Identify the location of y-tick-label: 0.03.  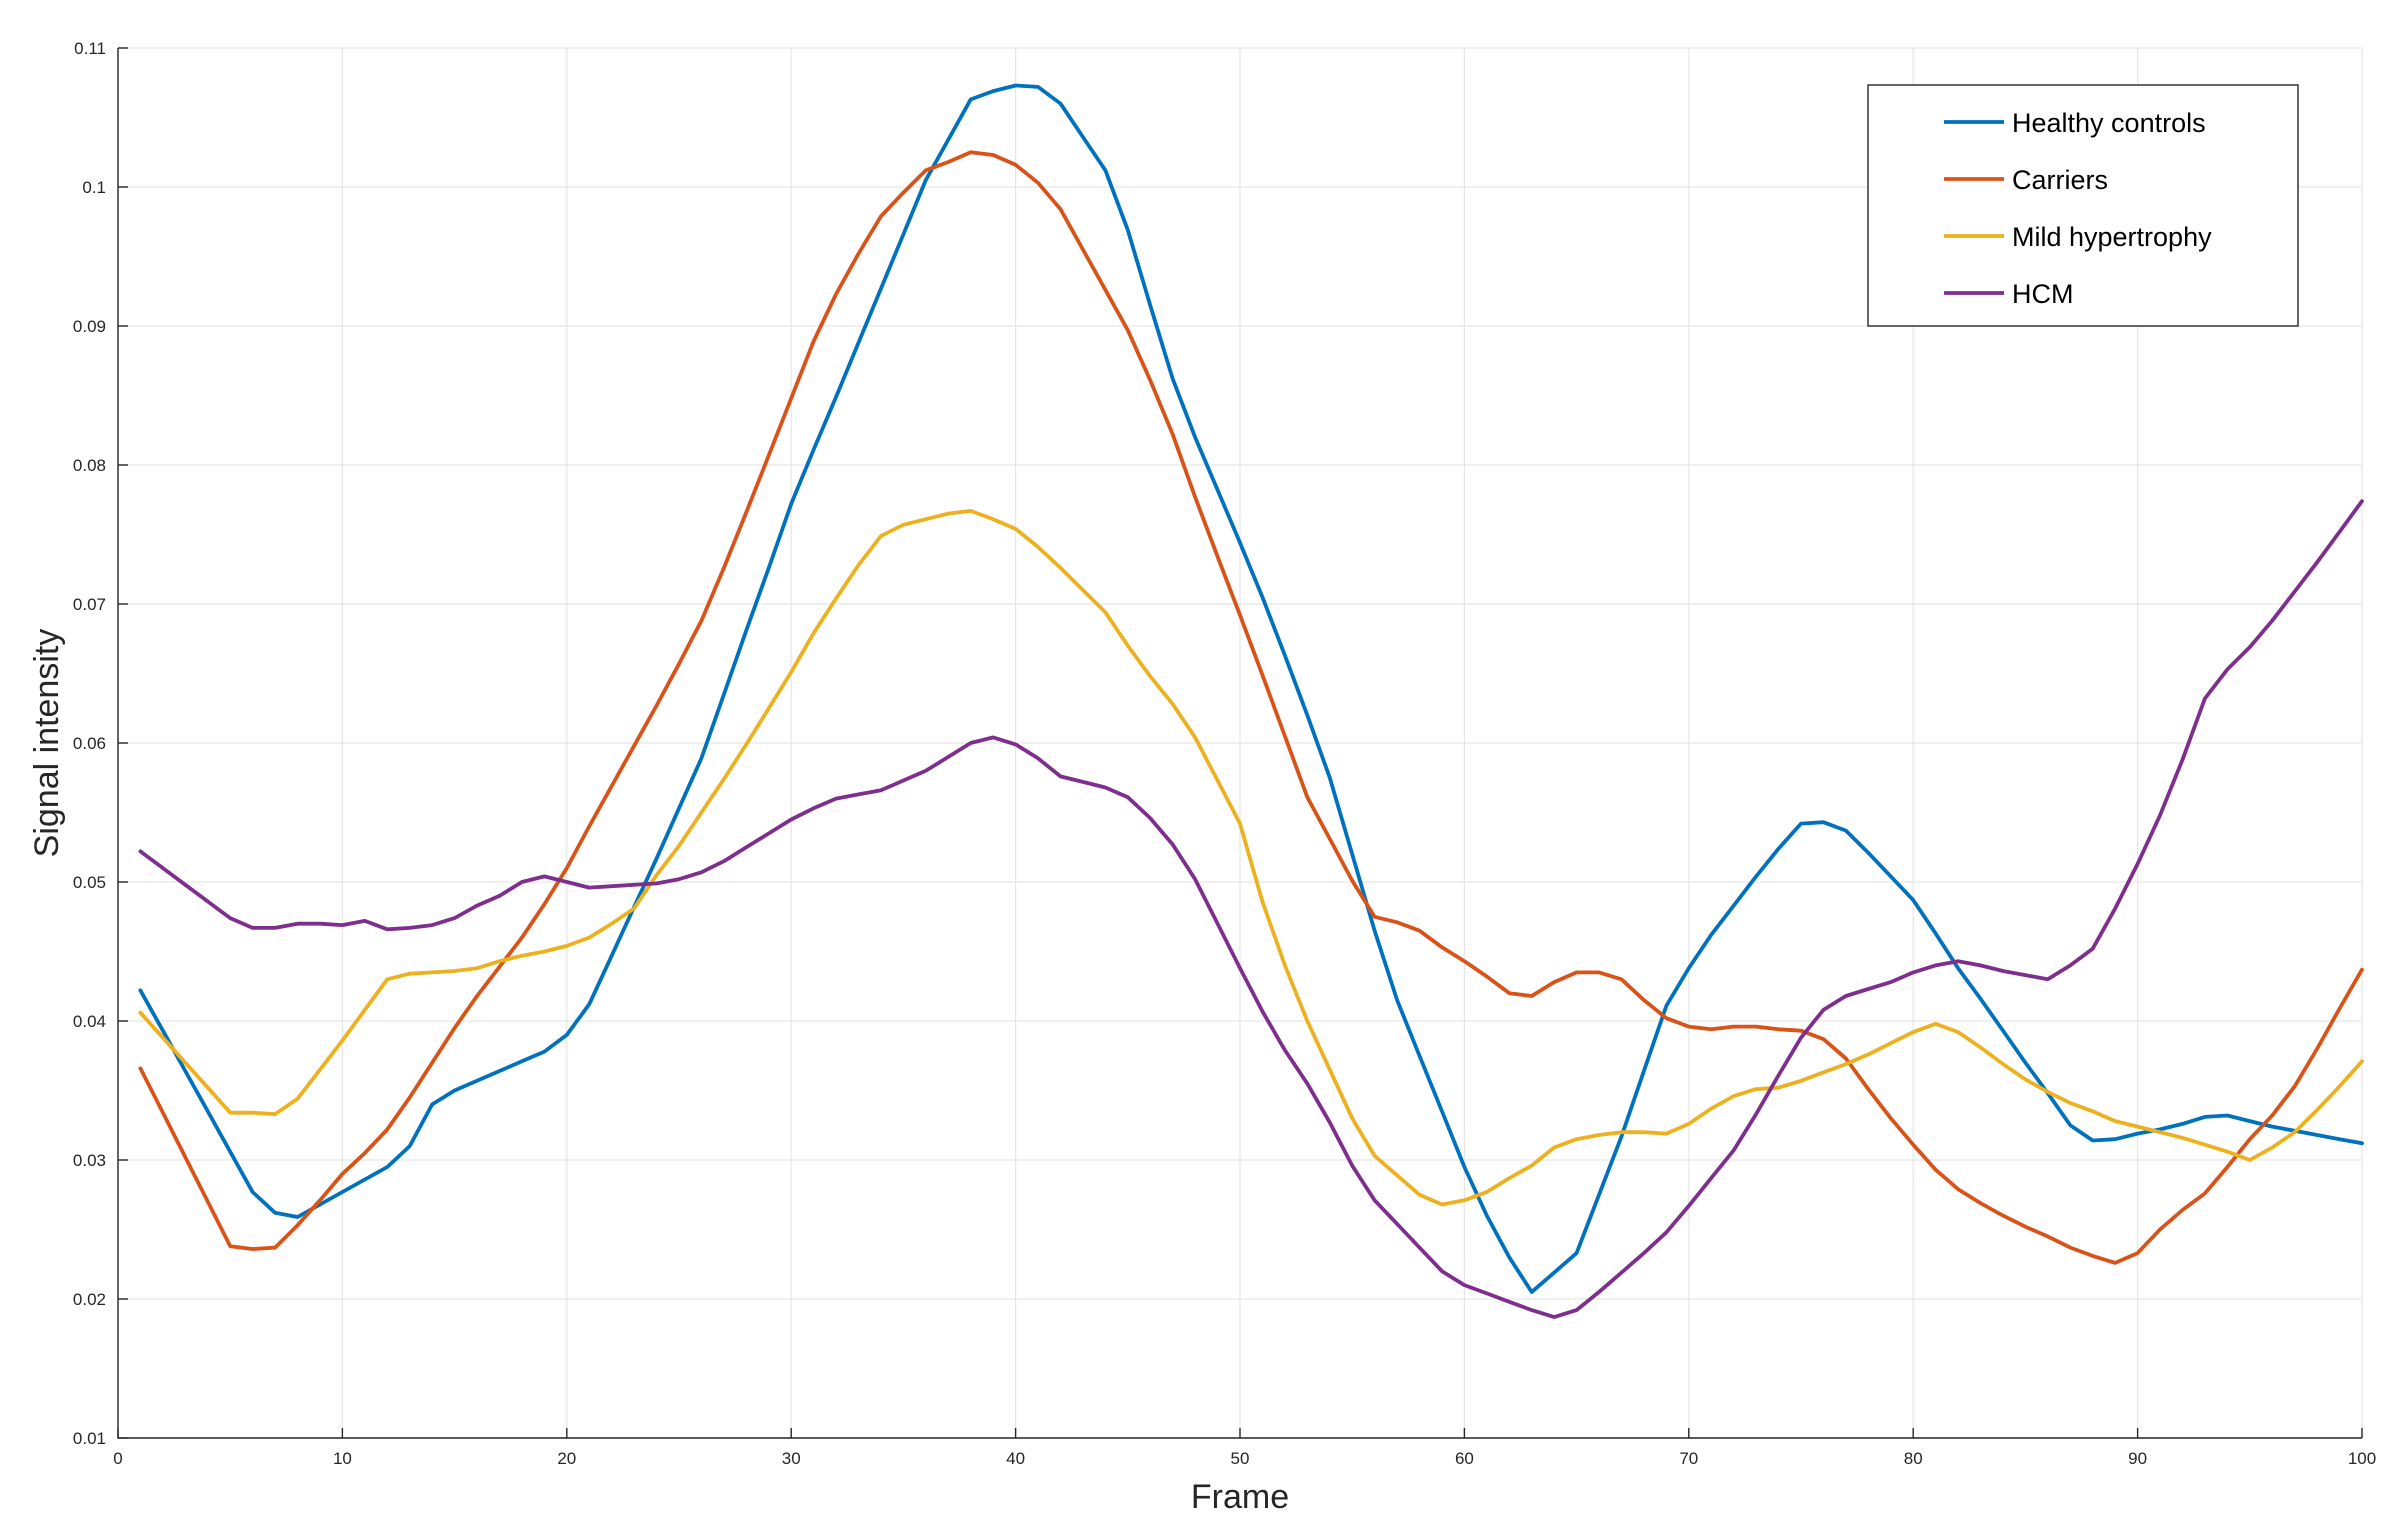
(89, 1160).